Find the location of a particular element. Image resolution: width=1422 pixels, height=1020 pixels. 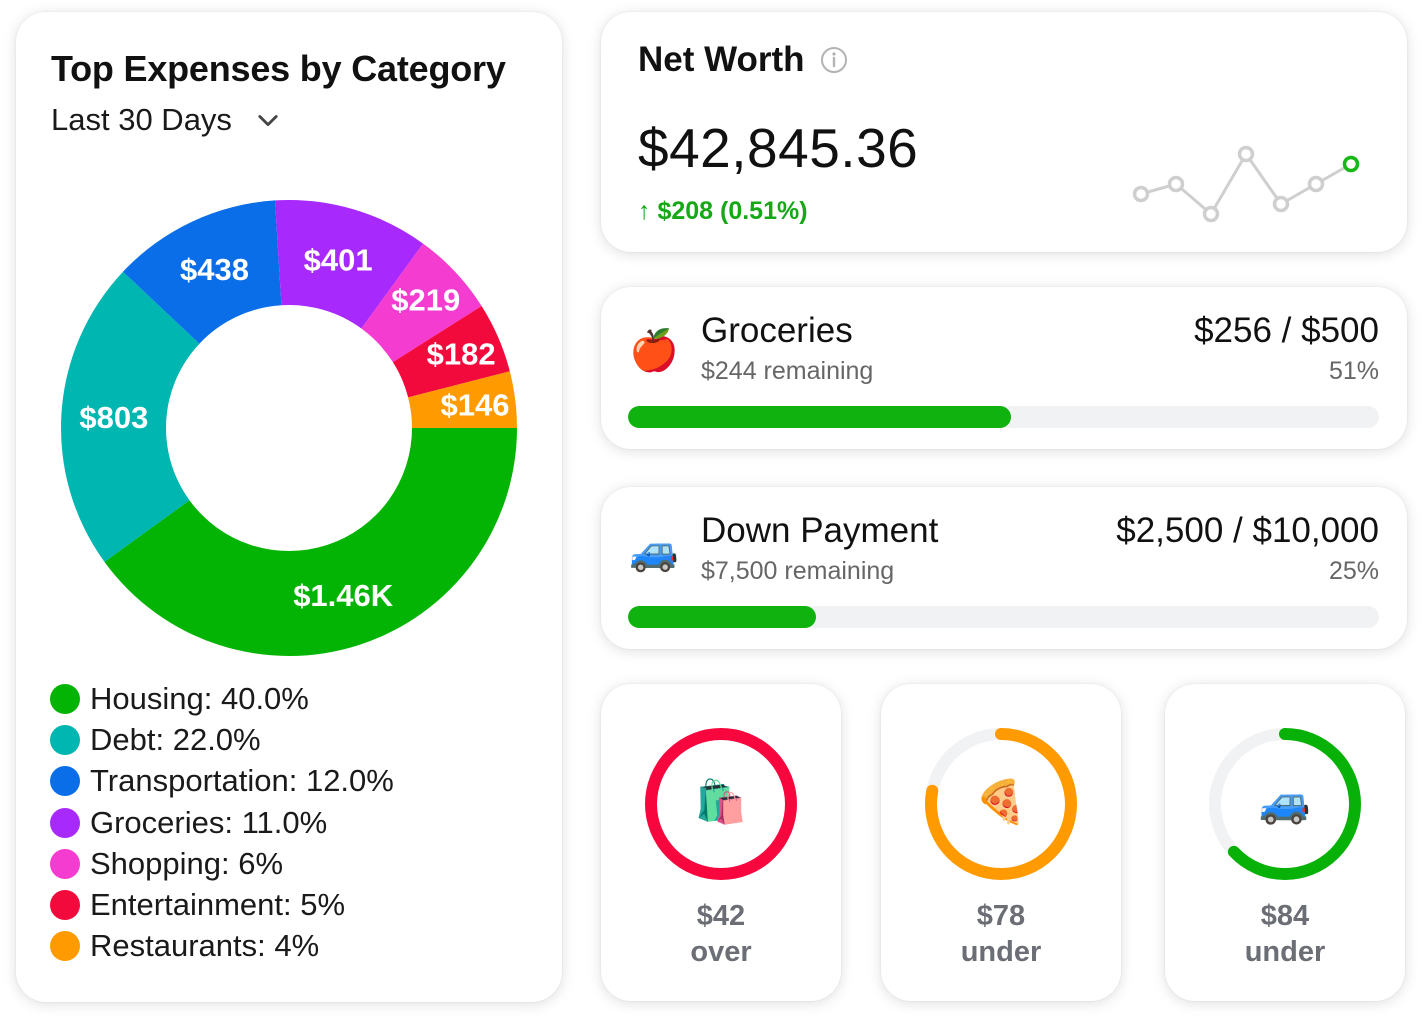

budget-amount: $84 is located at coordinates (1285, 916).